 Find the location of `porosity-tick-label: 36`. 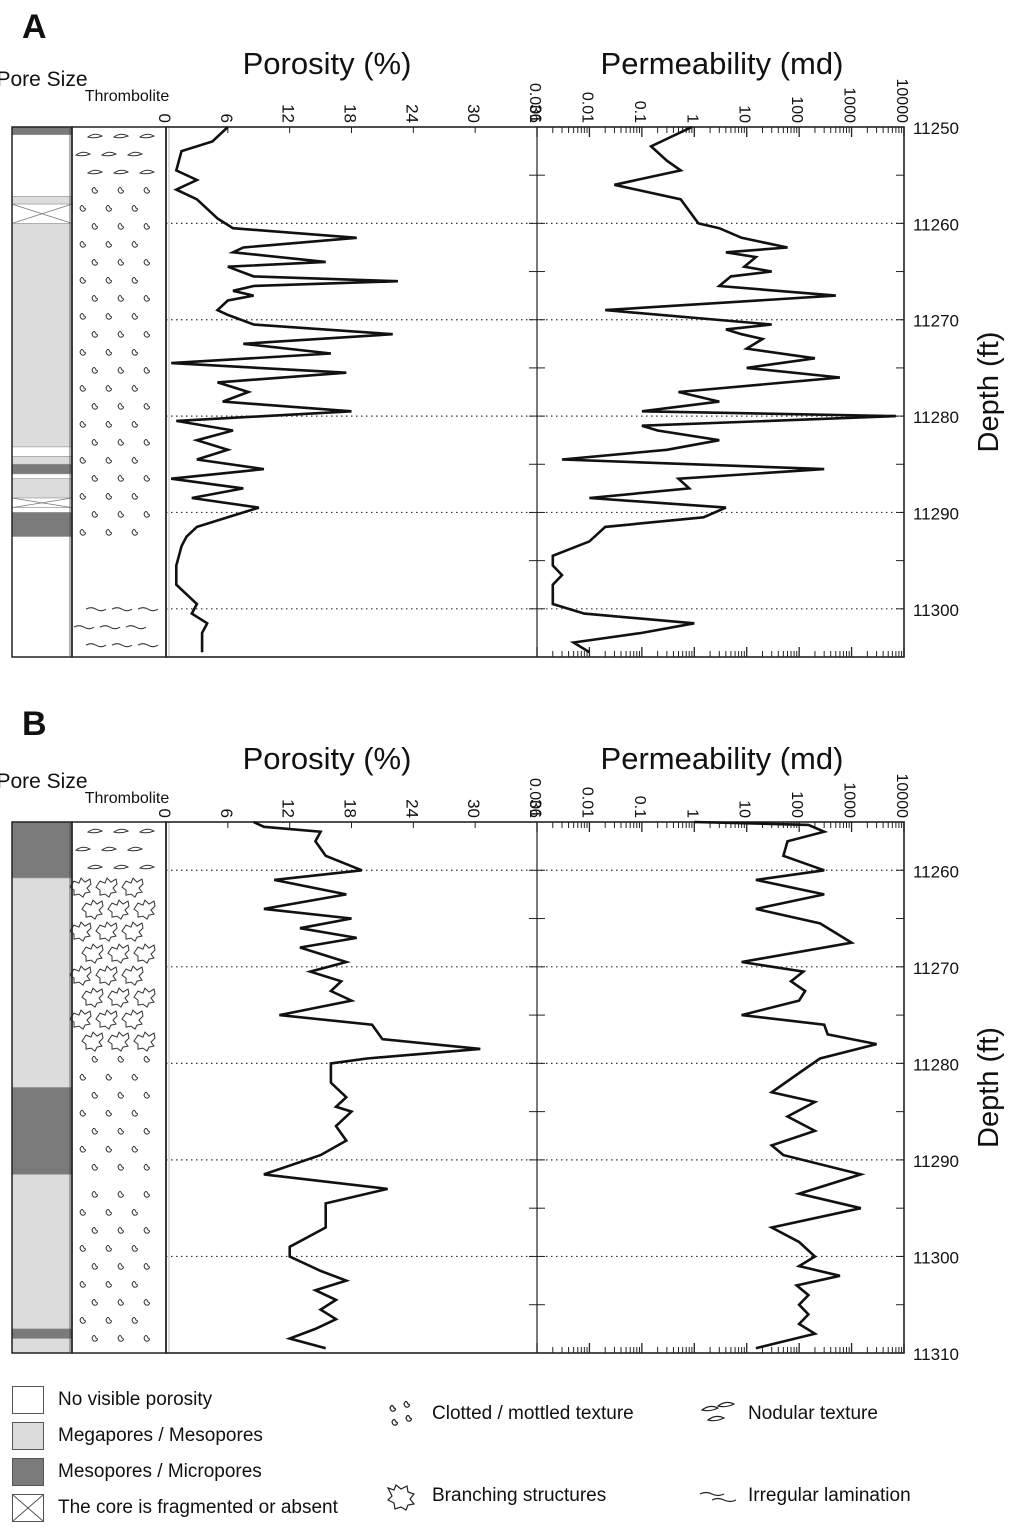

porosity-tick-label: 36 is located at coordinates (535, 808).